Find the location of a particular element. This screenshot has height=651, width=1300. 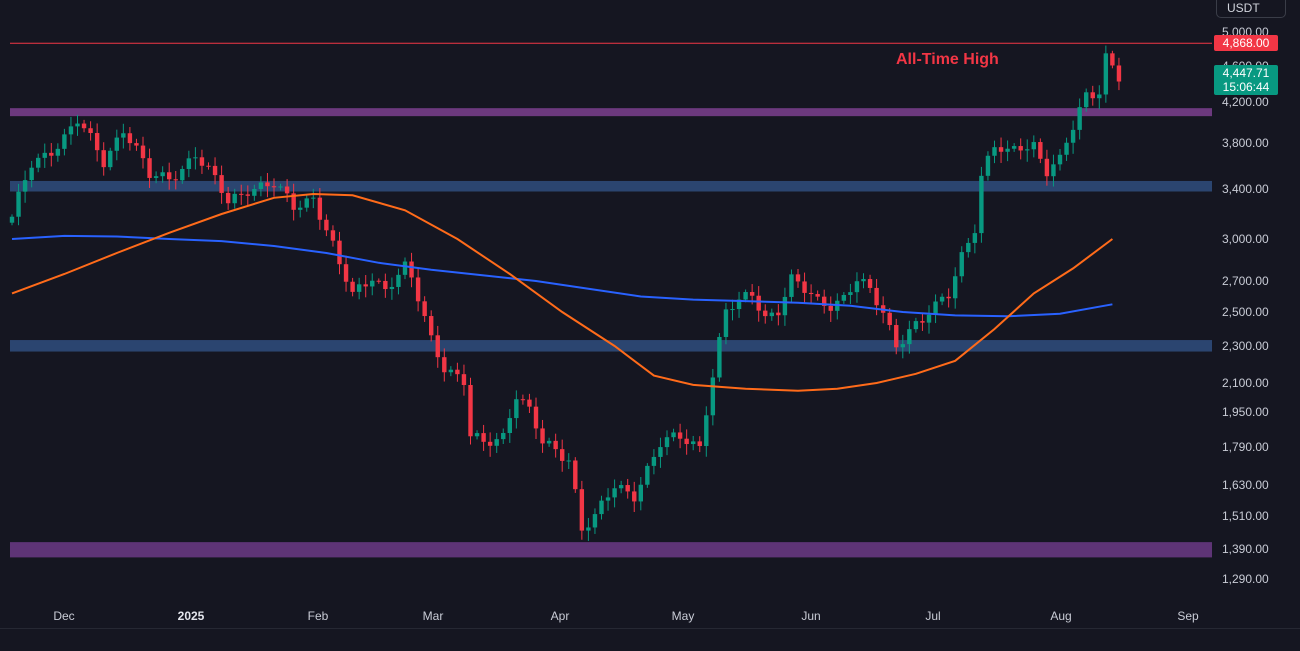

time-axis-label: Jun is located at coordinates (811, 616).